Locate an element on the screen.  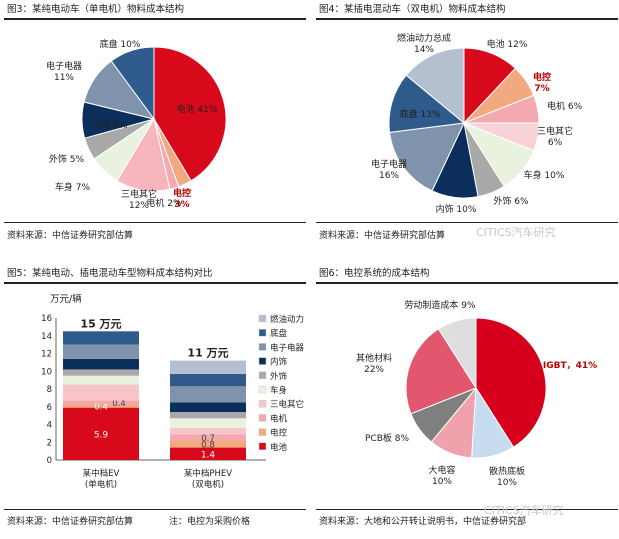
slice-label-2: 电机 6% is located at coordinates (565, 106).